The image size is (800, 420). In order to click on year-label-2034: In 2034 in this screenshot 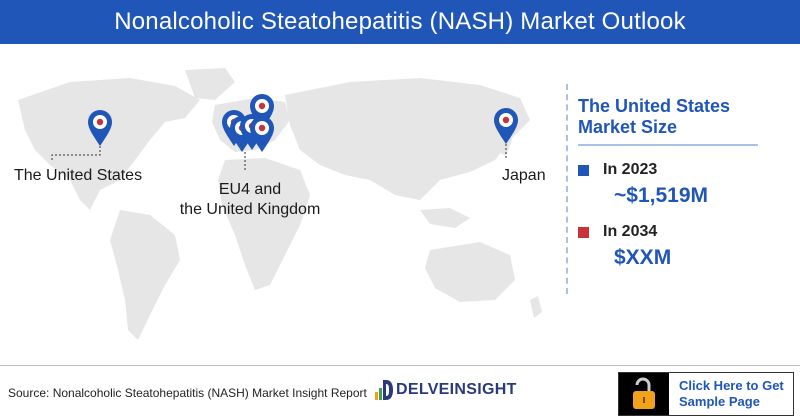, I will do `click(630, 231)`.